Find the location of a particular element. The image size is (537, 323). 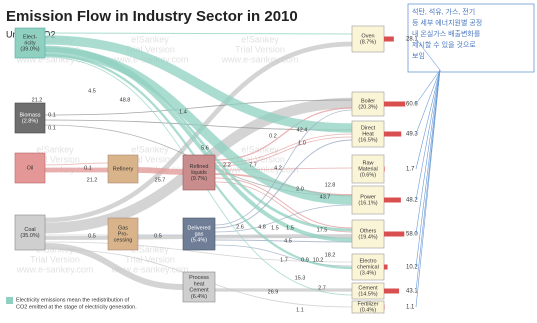

node-label: (14.5%) is located at coordinates (367, 295).